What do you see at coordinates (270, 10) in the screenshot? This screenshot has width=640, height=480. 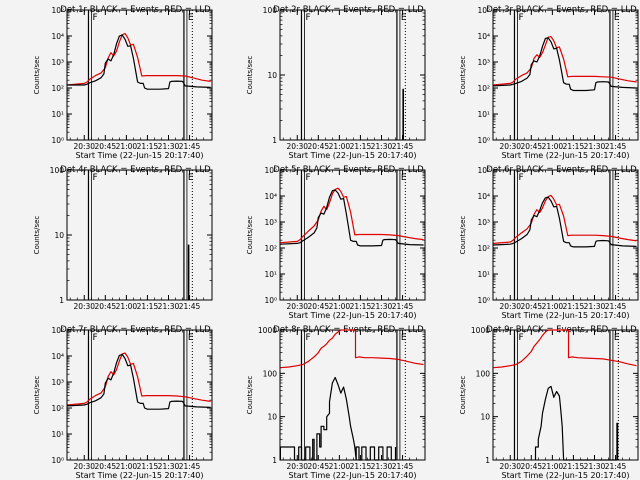 I see `y-tick-label: 100` at bounding box center [270, 10].